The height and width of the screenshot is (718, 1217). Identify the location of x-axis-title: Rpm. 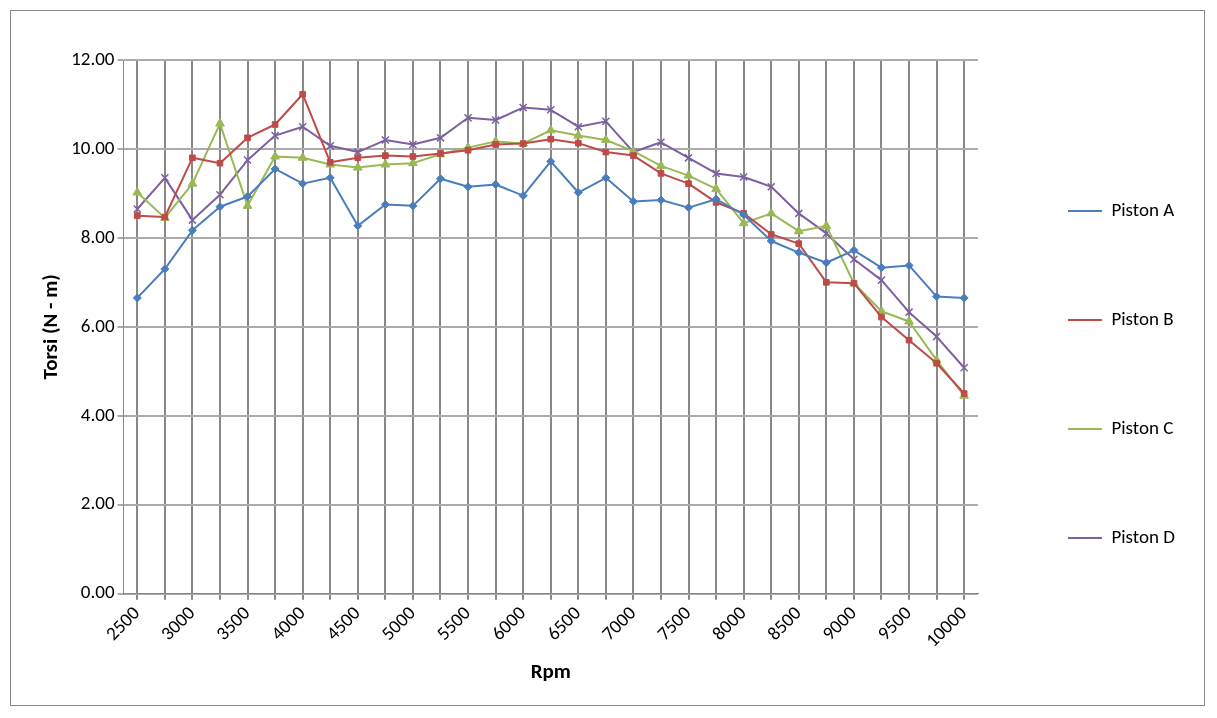
(550, 670).